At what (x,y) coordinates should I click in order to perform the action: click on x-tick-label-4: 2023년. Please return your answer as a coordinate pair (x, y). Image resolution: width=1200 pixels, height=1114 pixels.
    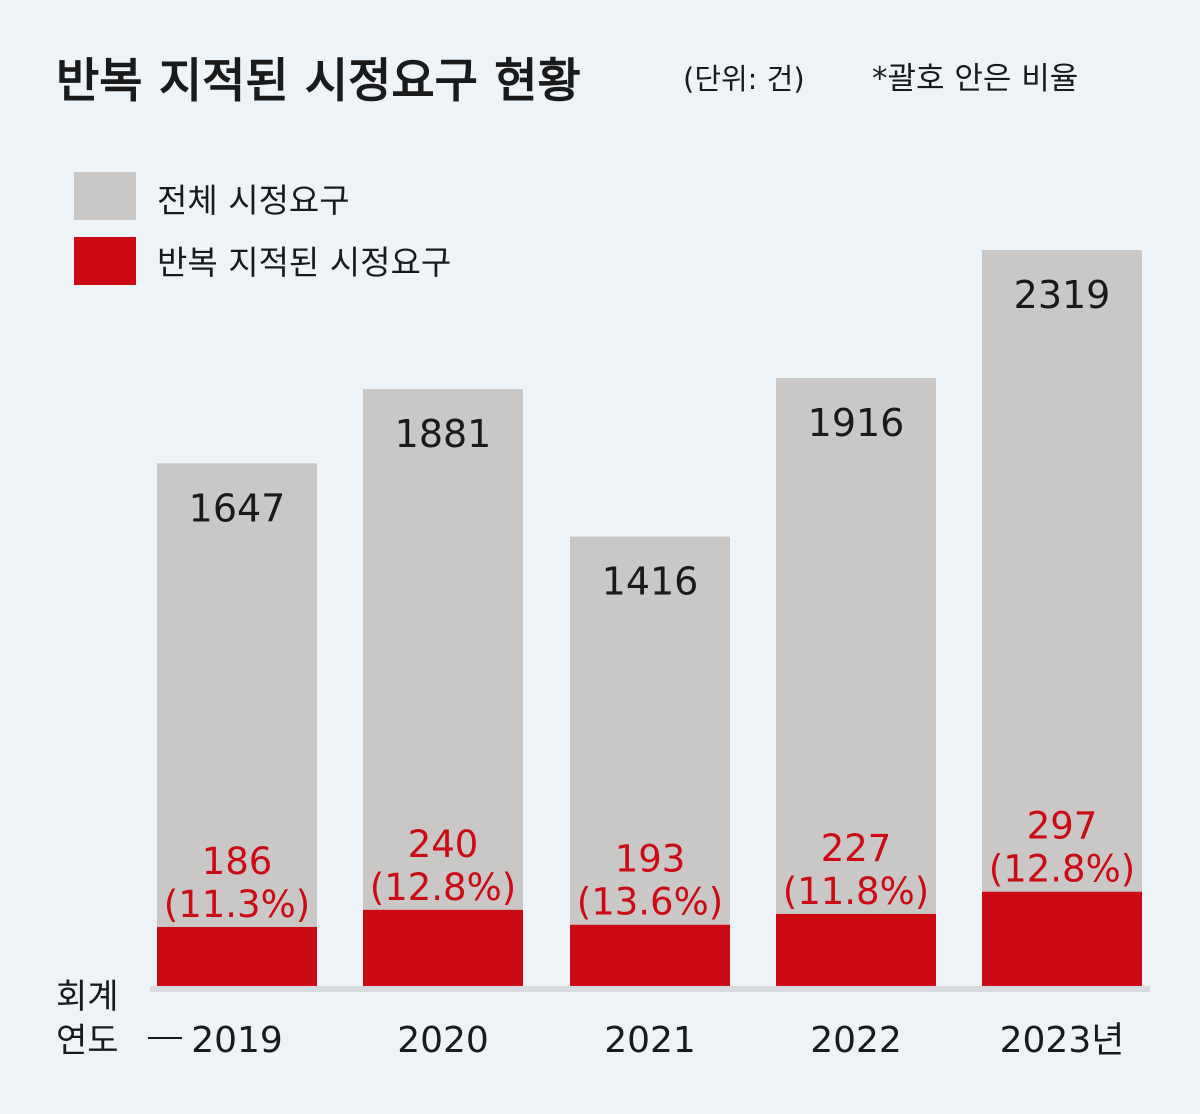
    Looking at the image, I should click on (1062, 1040).